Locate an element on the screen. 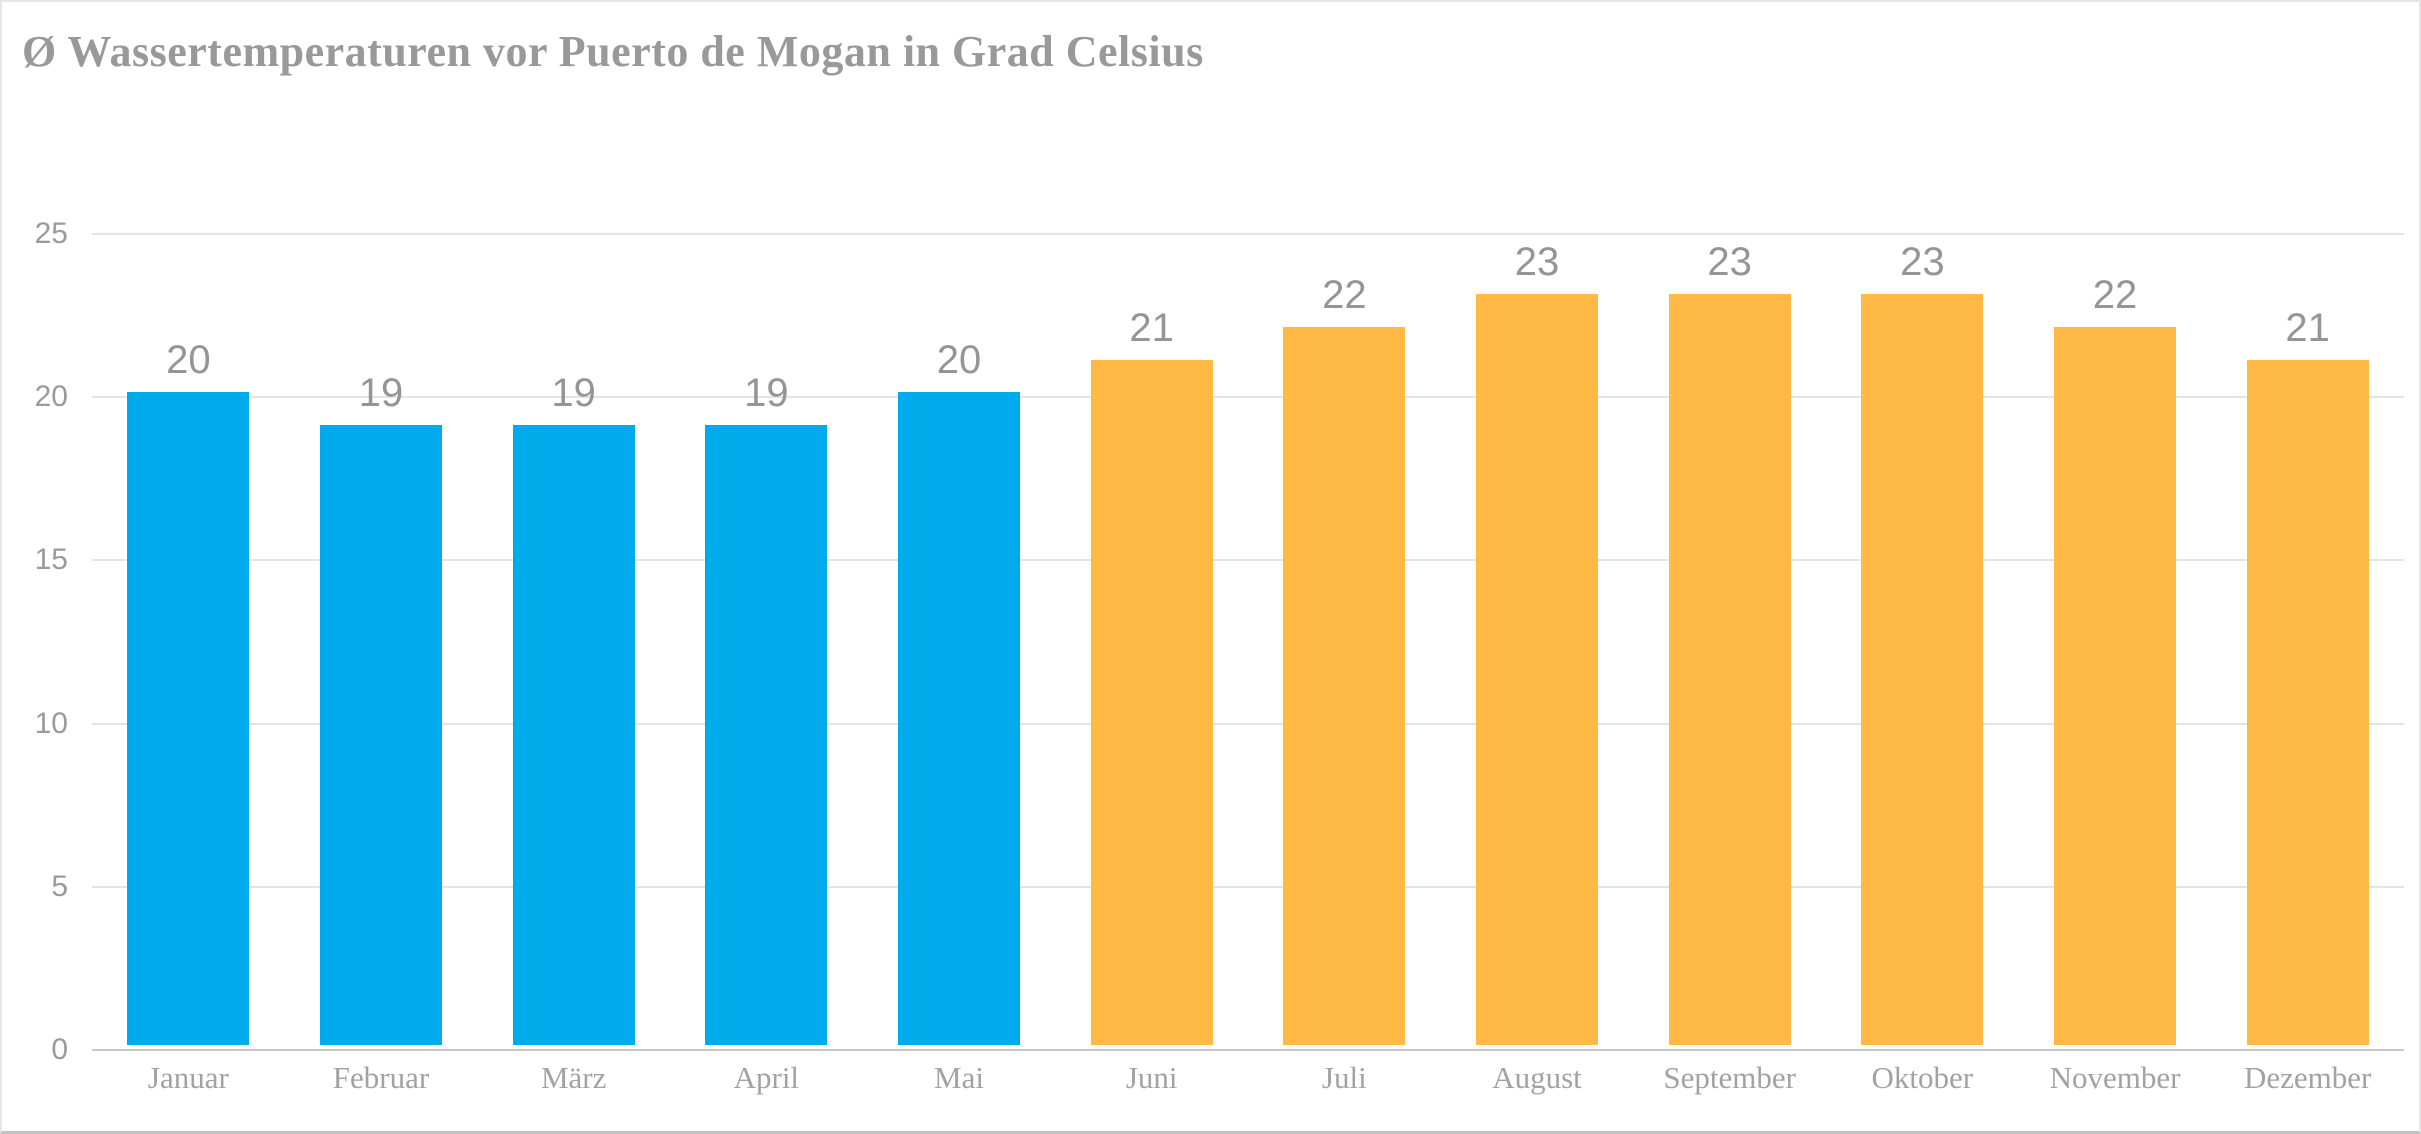 The width and height of the screenshot is (2421, 1134). bar-september is located at coordinates (1729, 669).